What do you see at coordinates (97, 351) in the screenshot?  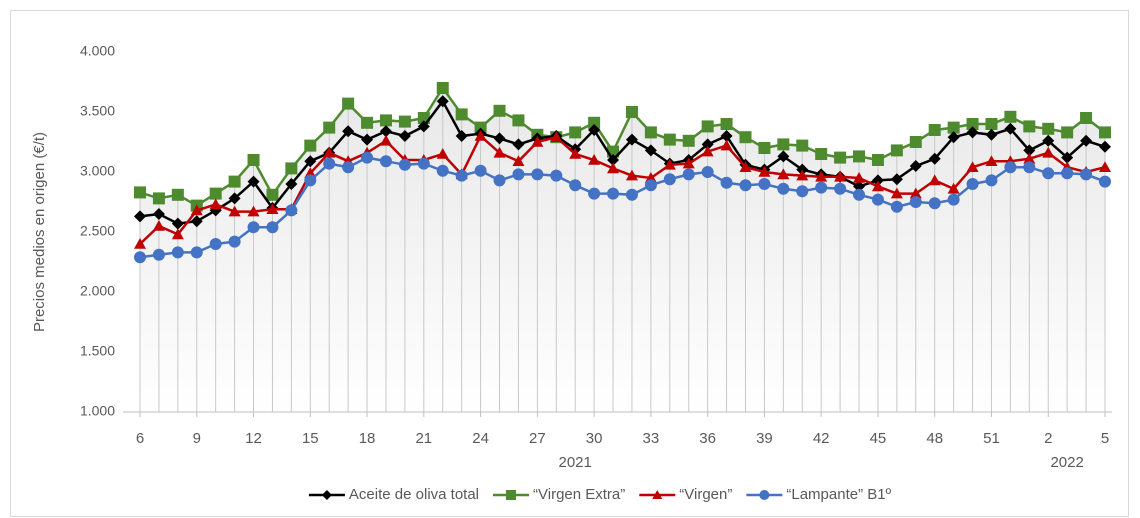 I see `y-tick-label: 1.500` at bounding box center [97, 351].